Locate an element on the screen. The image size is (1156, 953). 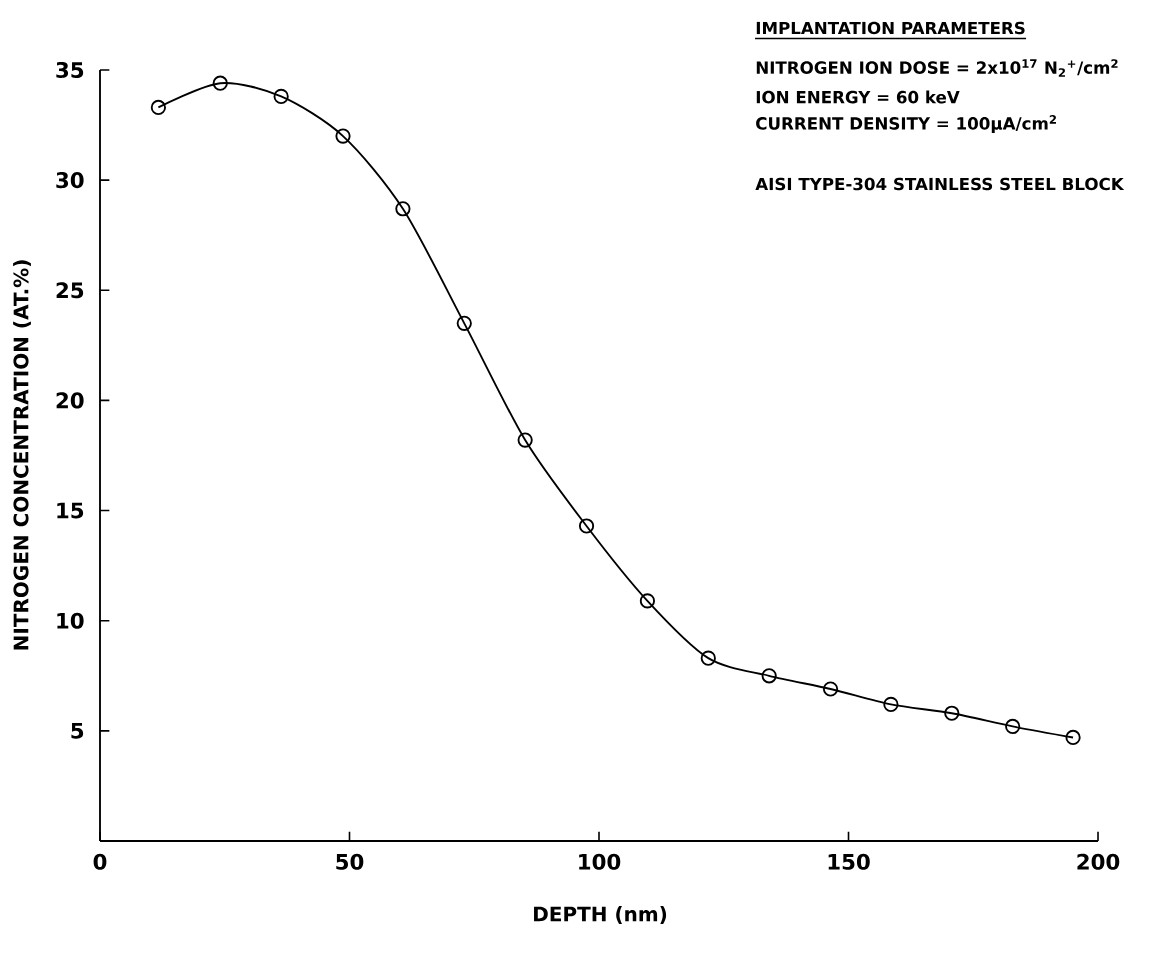
x-tick-label: 50 is located at coordinates (350, 861).